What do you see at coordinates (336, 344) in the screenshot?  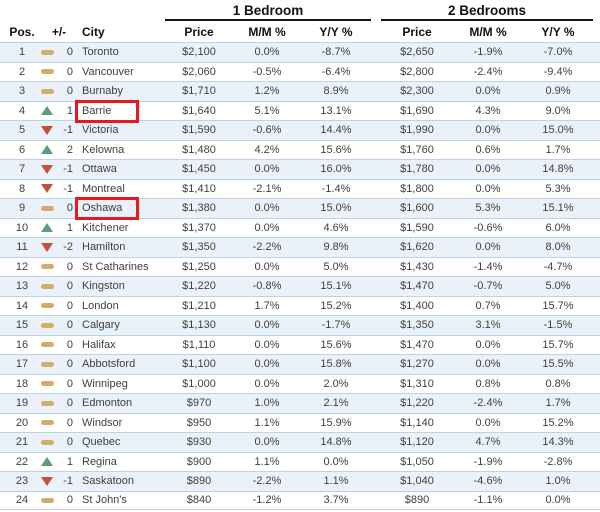 I see `1br-yy: 15.6%` at bounding box center [336, 344].